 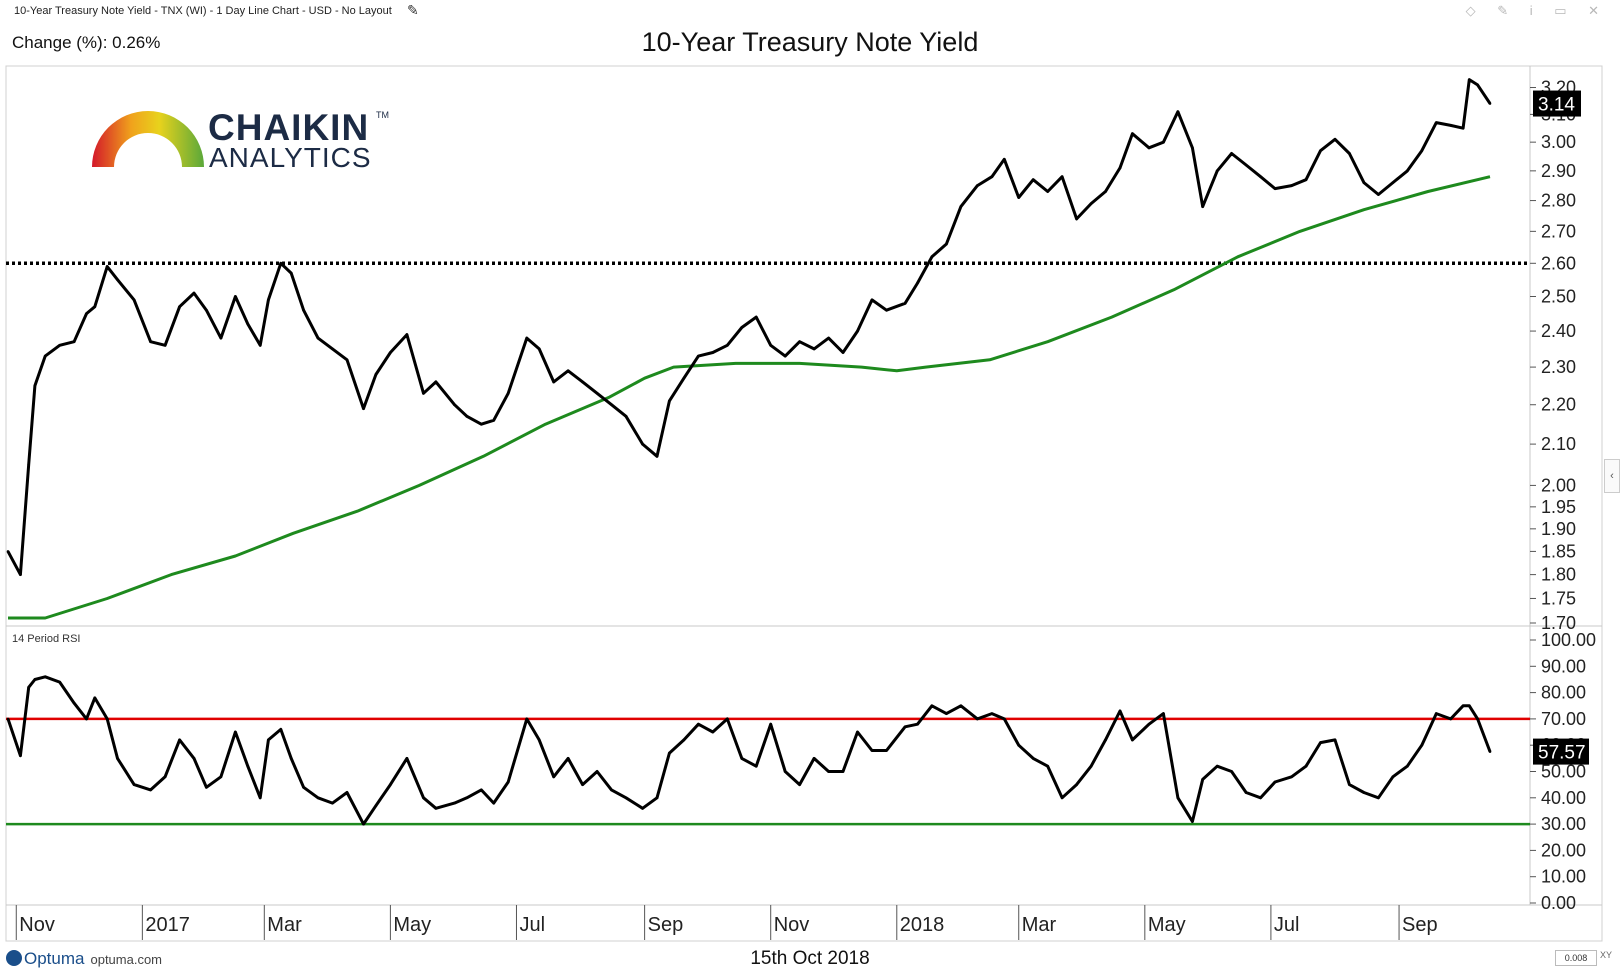 What do you see at coordinates (1563, 824) in the screenshot?
I see `rsi-y-tick-label: 30.00` at bounding box center [1563, 824].